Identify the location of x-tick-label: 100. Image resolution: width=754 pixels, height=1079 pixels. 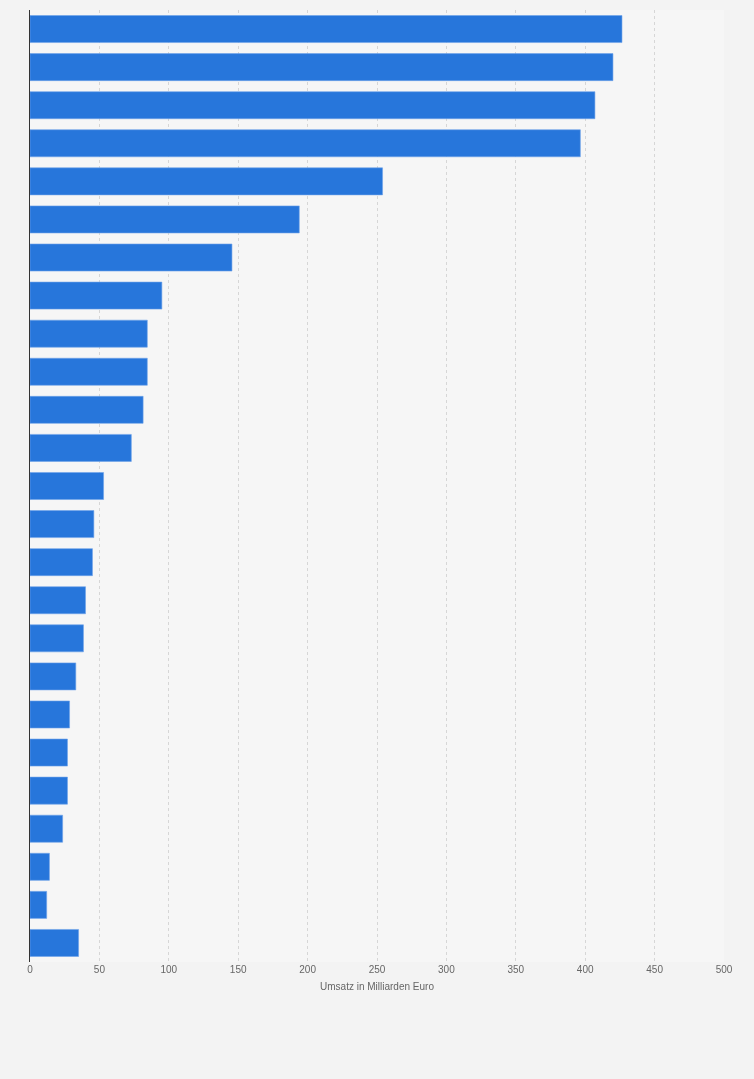
(169, 969).